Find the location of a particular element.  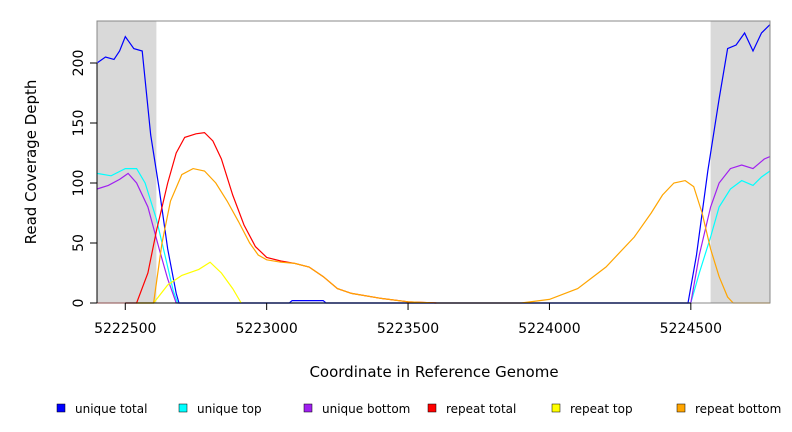

legend-item-unique-top: unique top is located at coordinates (220, 409).